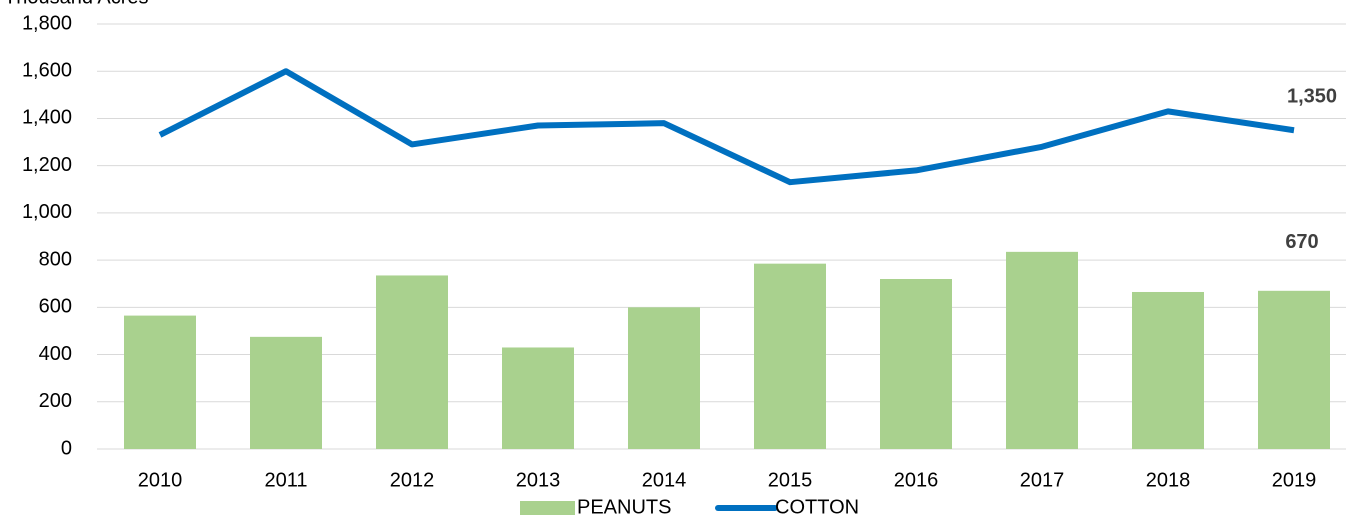  Describe the element at coordinates (47, 165) in the screenshot. I see `y-tick-label: 1,200` at that location.